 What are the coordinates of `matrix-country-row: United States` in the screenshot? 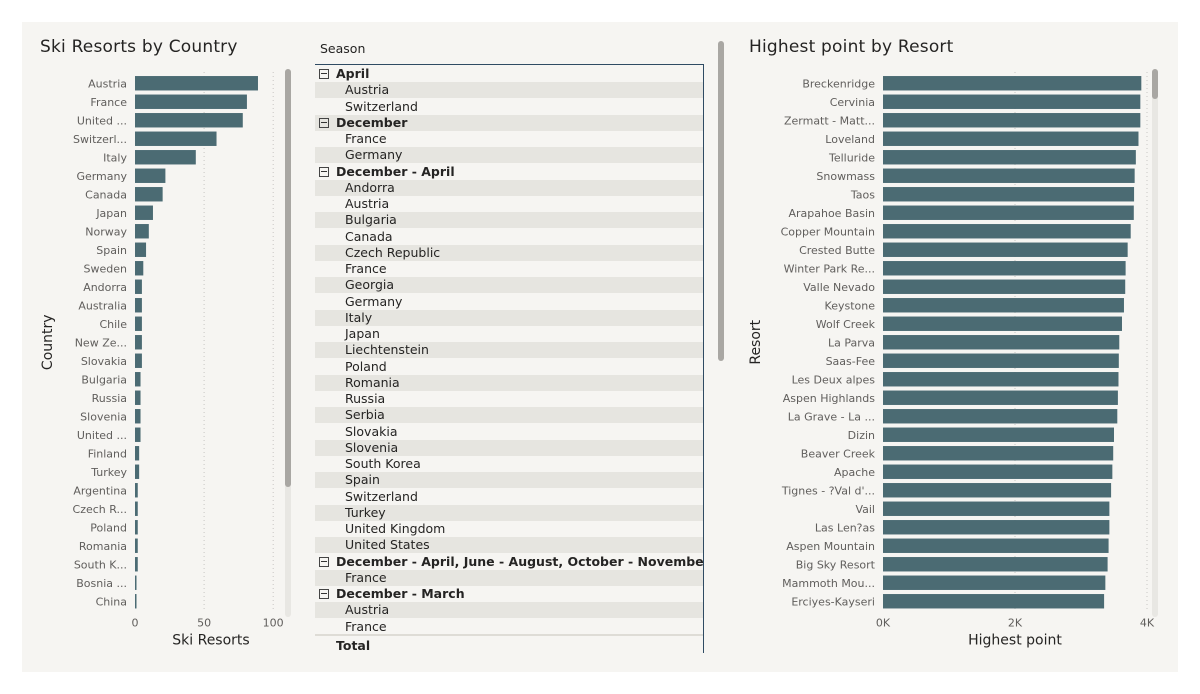 It's located at (509, 545).